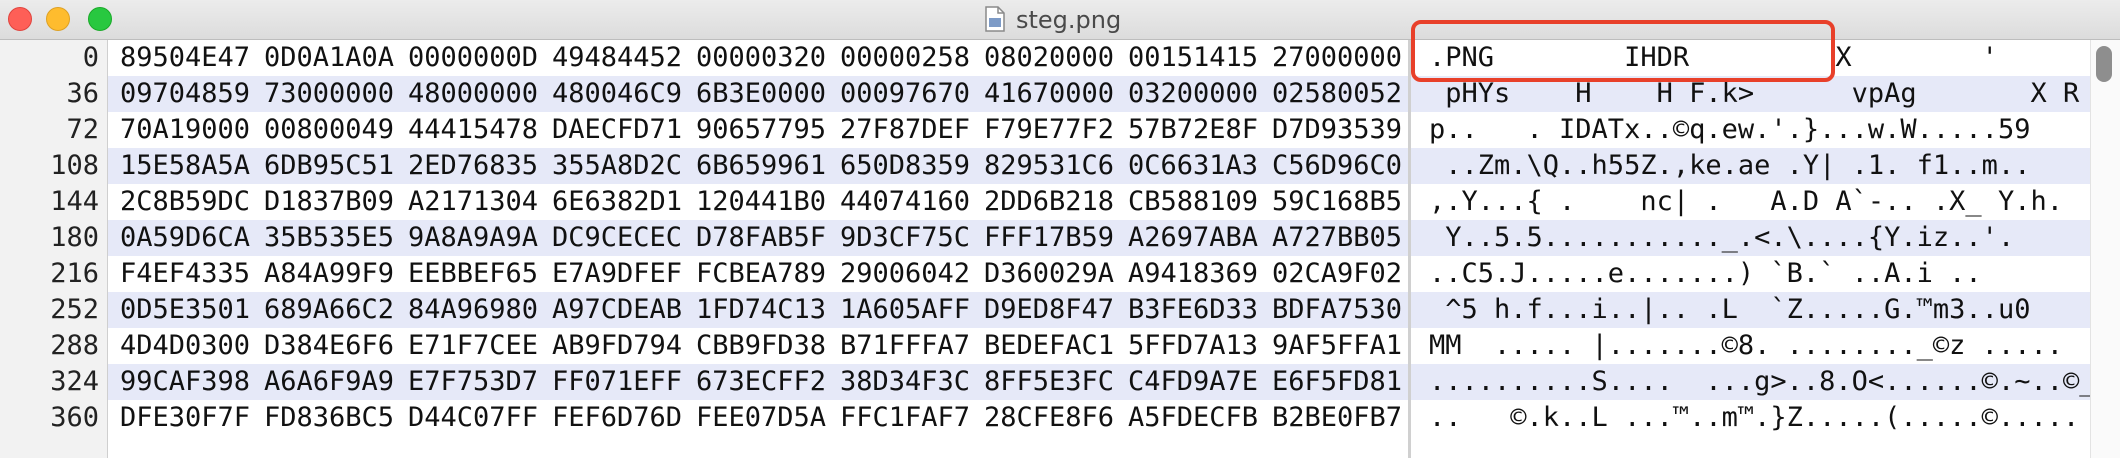  Describe the element at coordinates (905, 93) in the screenshot. I see `hex-byte-group: 00097670` at that location.